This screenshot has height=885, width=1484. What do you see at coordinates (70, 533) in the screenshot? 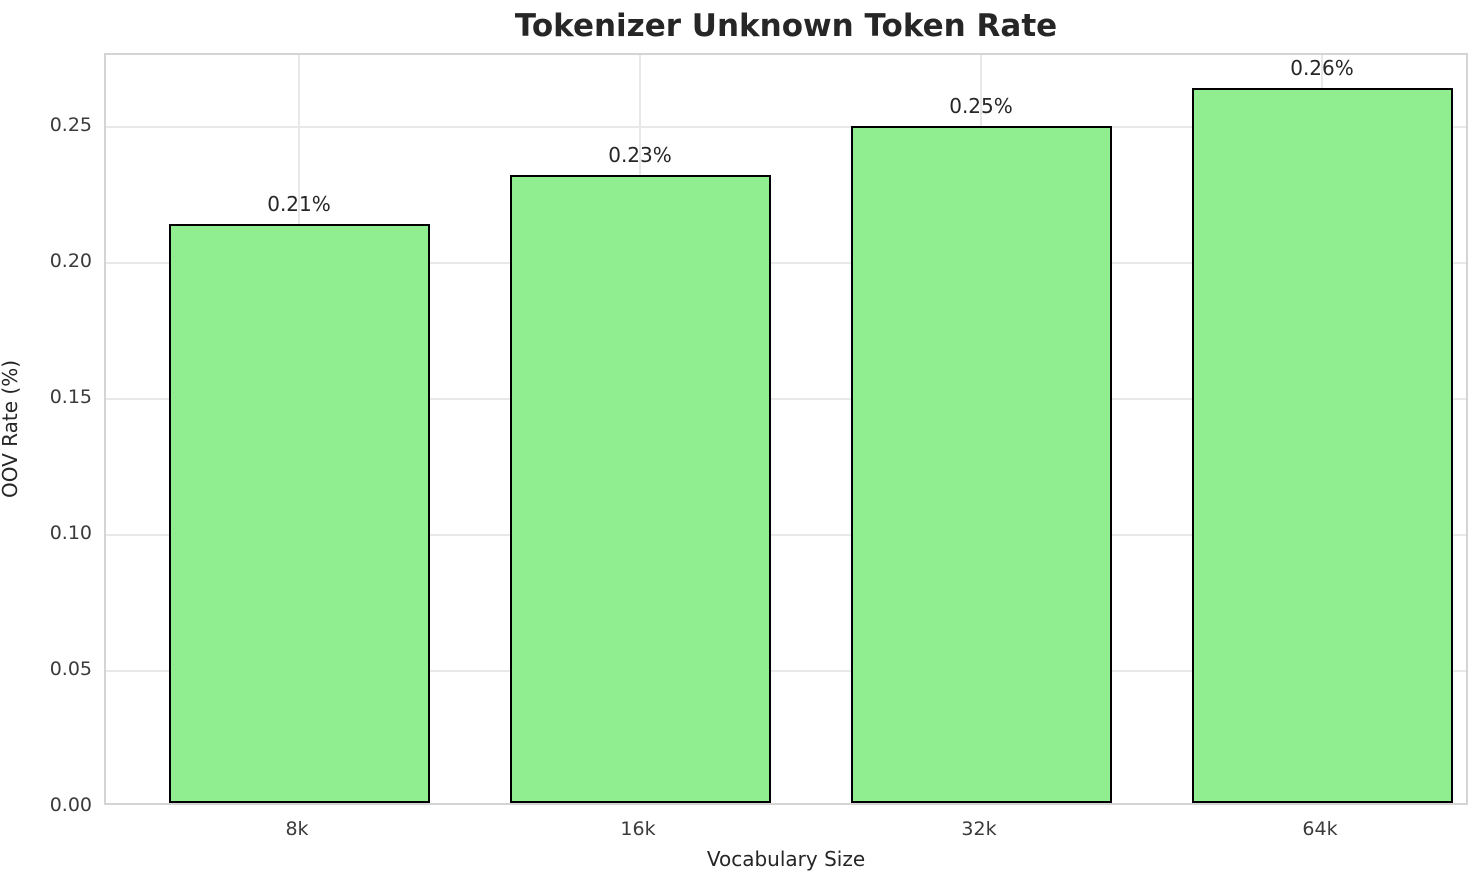
I see `y-tick-label: 0.10` at bounding box center [70, 533].